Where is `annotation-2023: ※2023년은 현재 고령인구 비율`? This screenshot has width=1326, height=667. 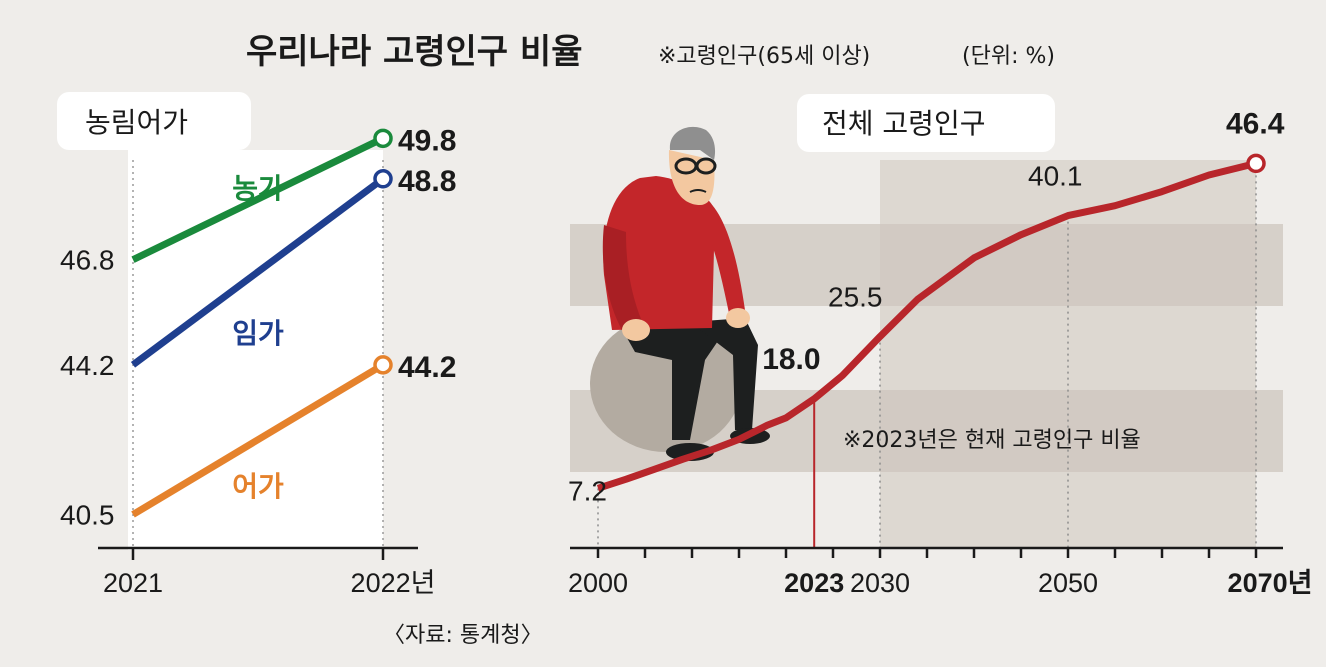
annotation-2023: ※2023년은 현재 고령인구 비율 is located at coordinates (992, 440).